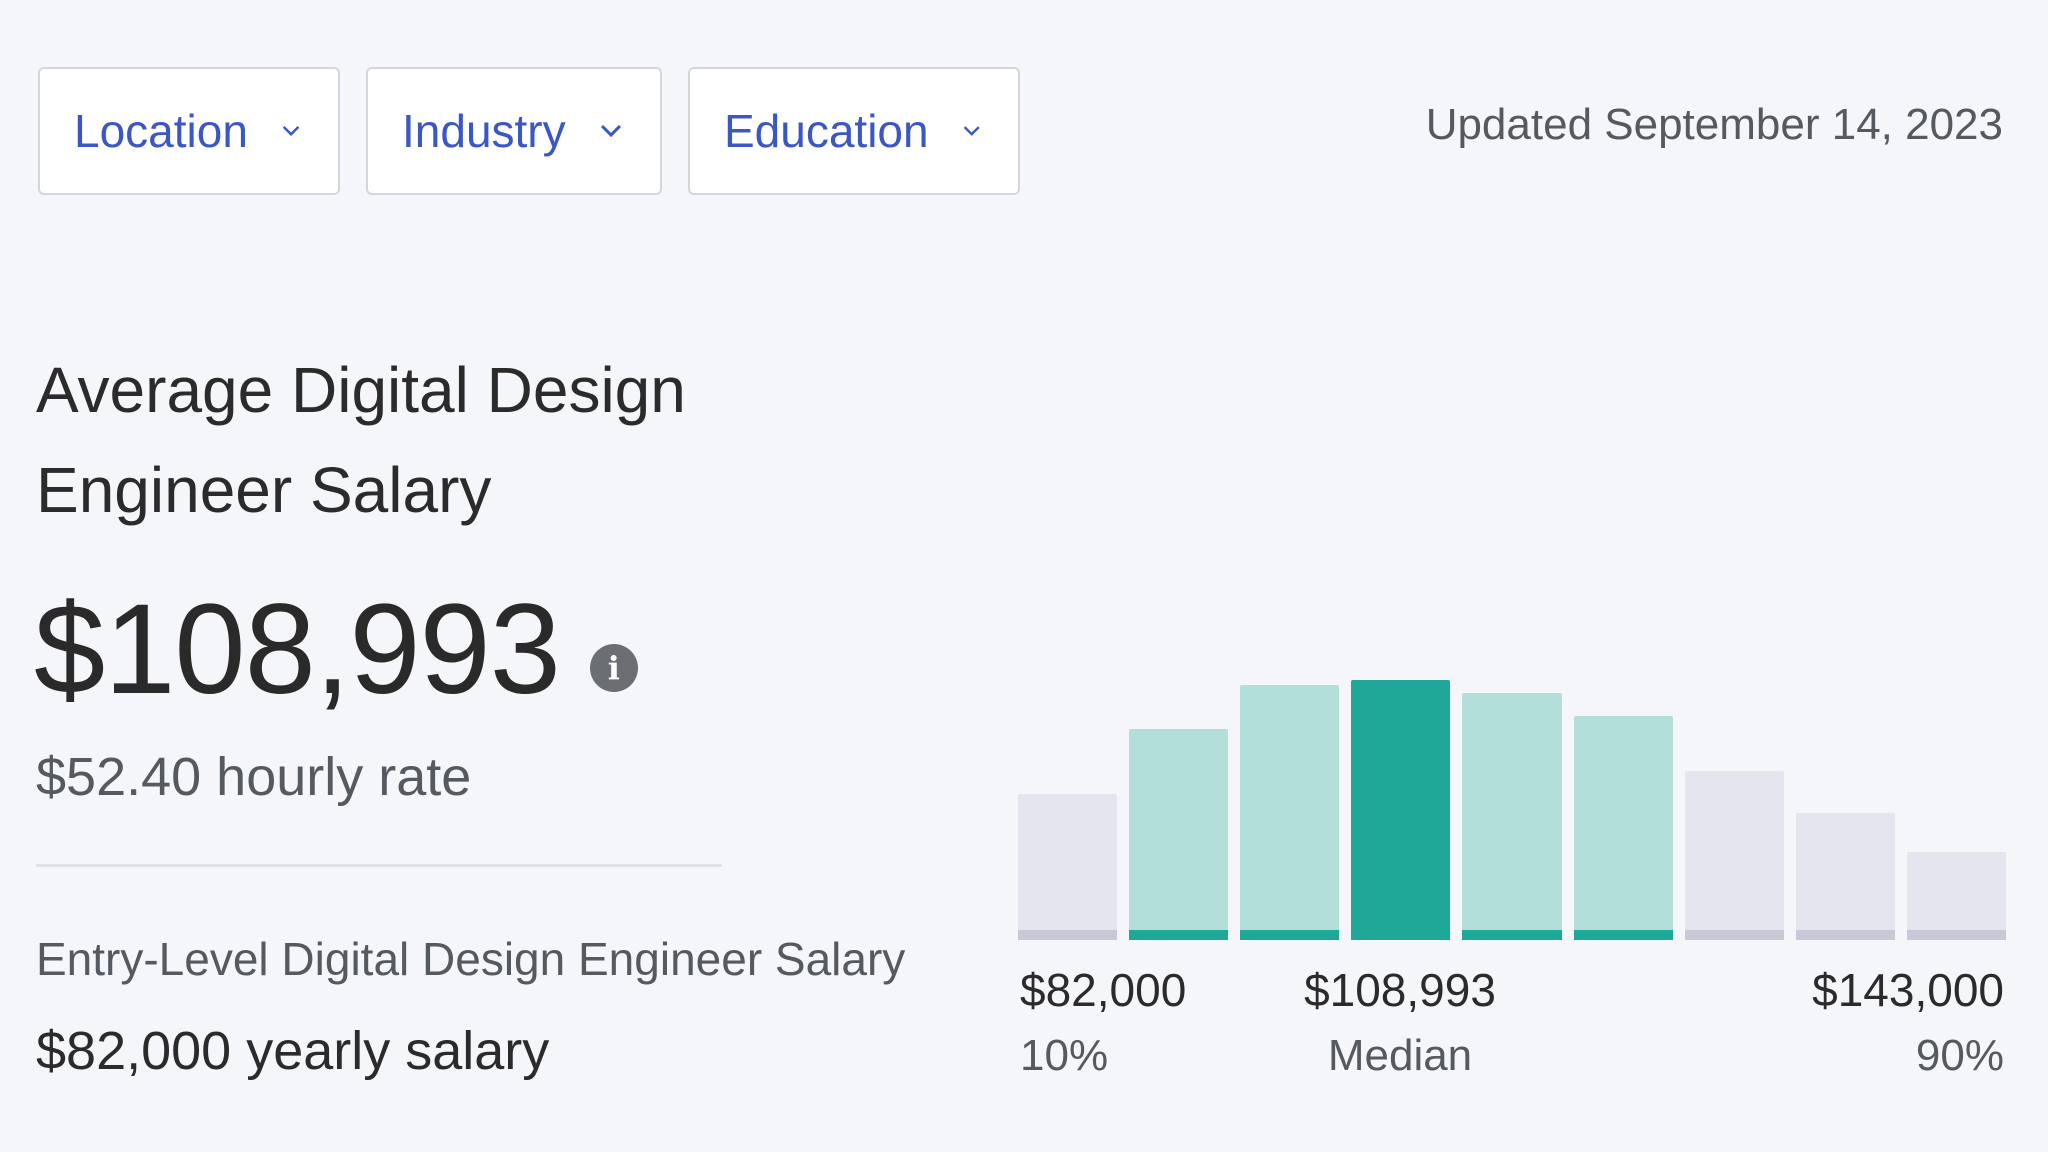 This screenshot has width=2048, height=1152. I want to click on page-title: Average Digital Design Engineer Salary, so click(386, 440).